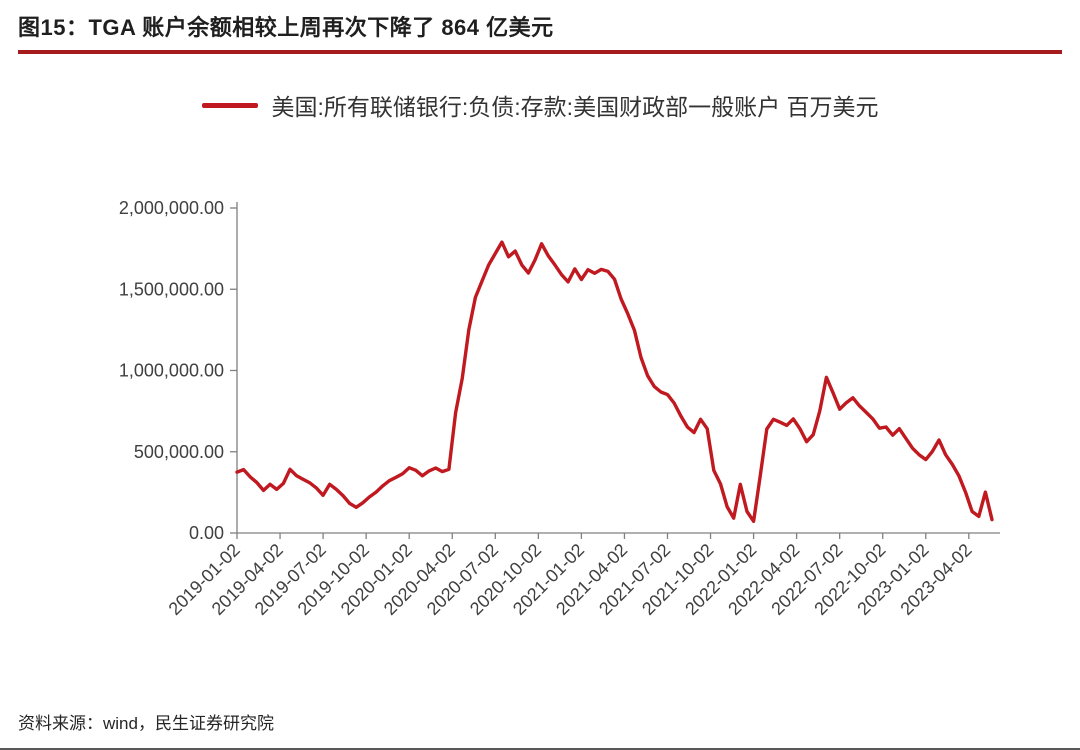  I want to click on source-text: 资料来源：wind，民生证券研究院, so click(146, 723).